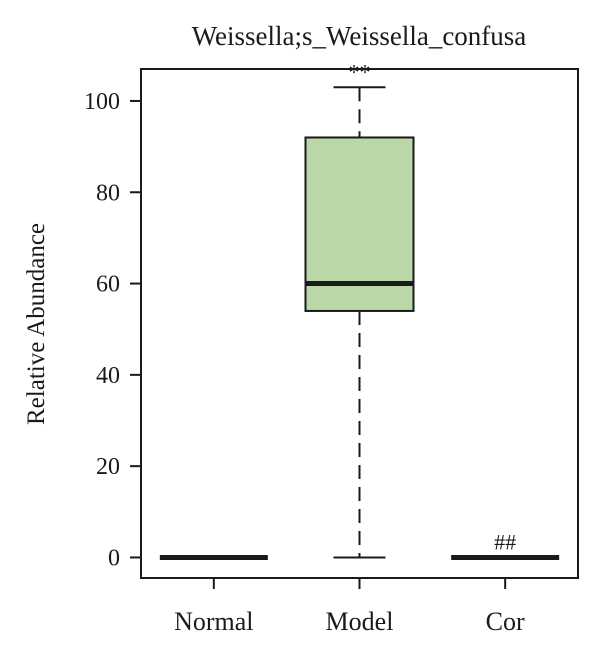 This screenshot has height=653, width=600. I want to click on significance-annotation: ##, so click(505, 541).